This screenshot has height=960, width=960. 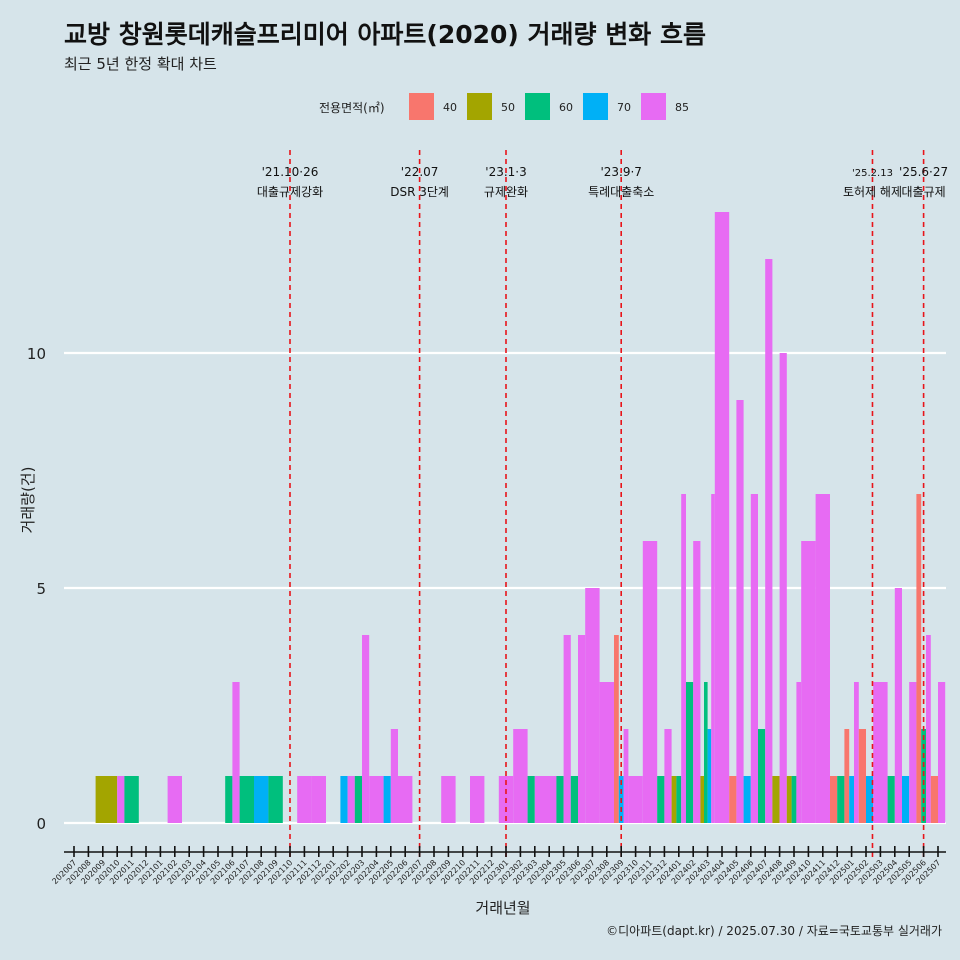 What do you see at coordinates (872, 192) in the screenshot?
I see `annotation-label: 토허제 해제` at bounding box center [872, 192].